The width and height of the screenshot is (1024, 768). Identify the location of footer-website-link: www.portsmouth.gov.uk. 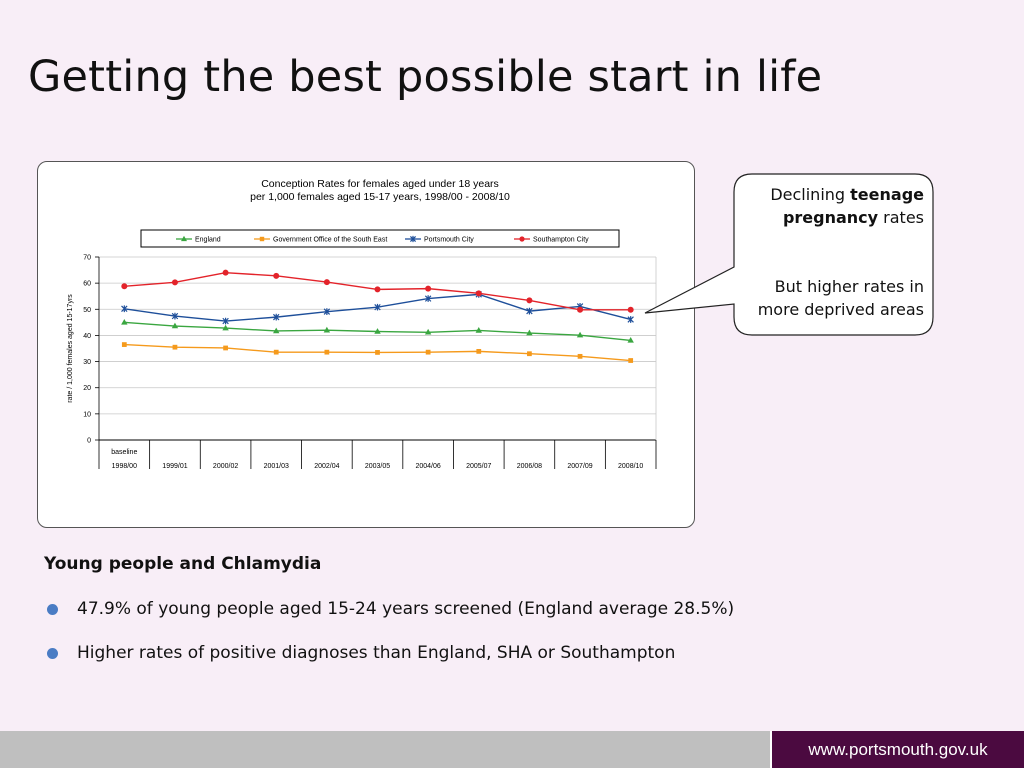
(897, 749).